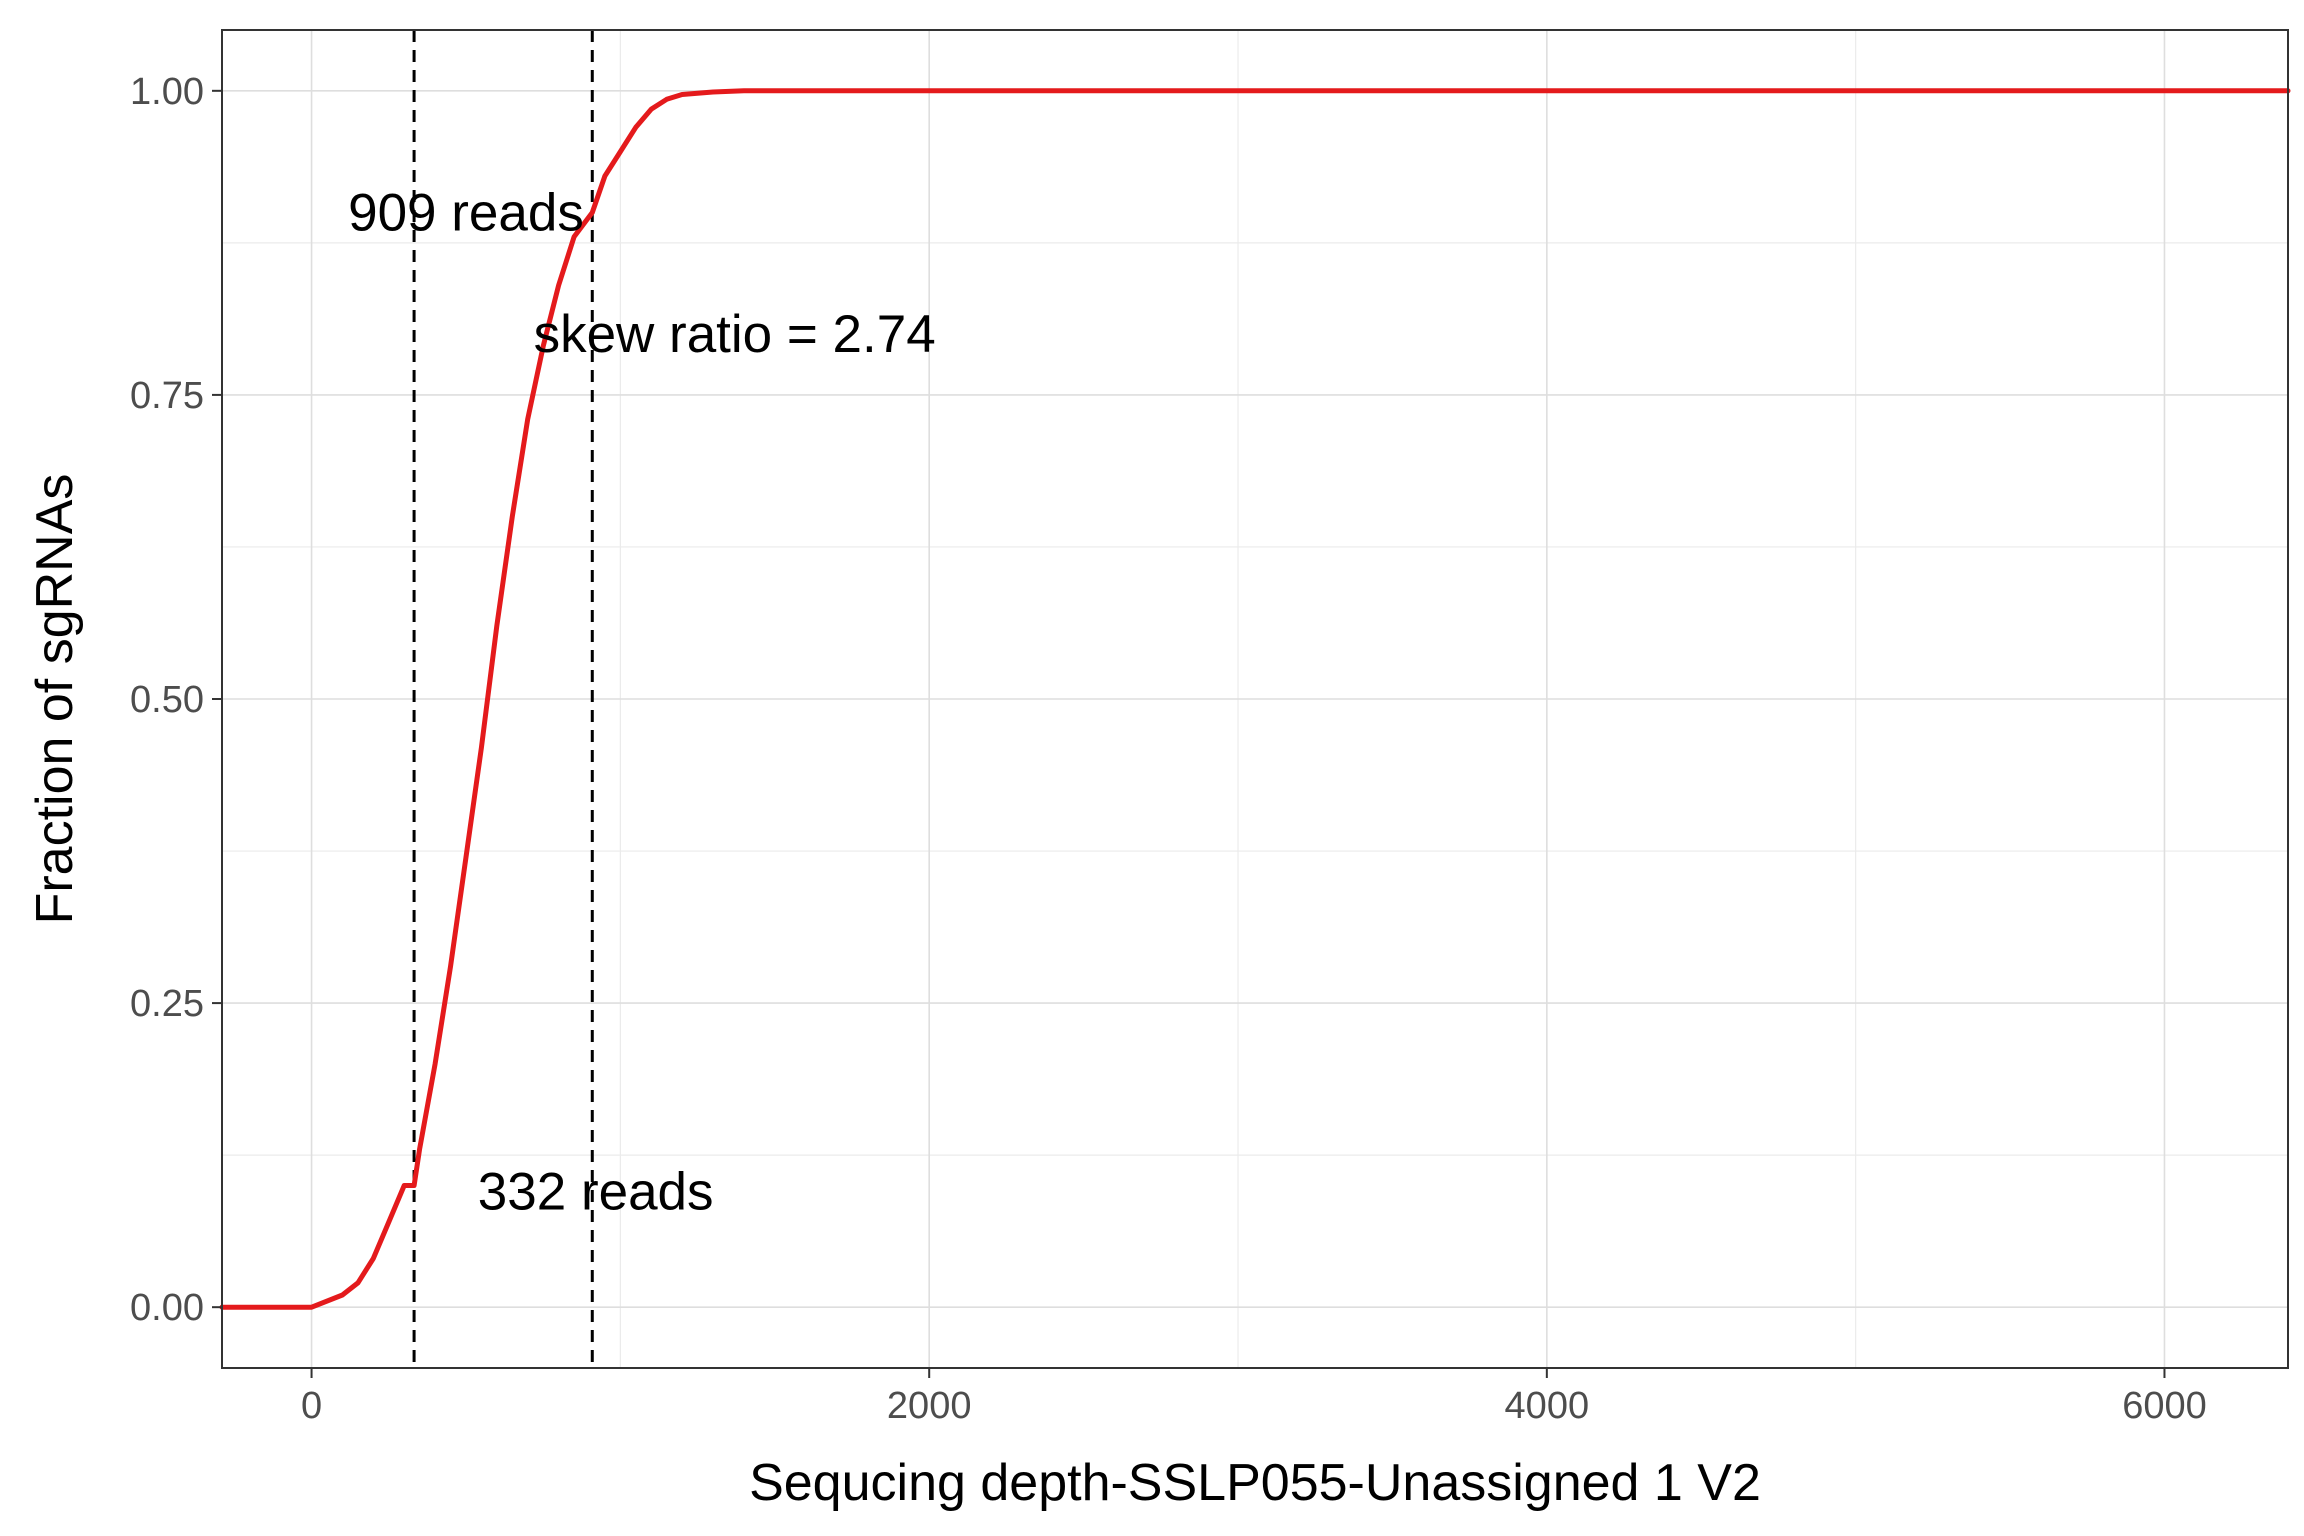  What do you see at coordinates (167, 1004) in the screenshot?
I see `y-tick-label: 0.25` at bounding box center [167, 1004].